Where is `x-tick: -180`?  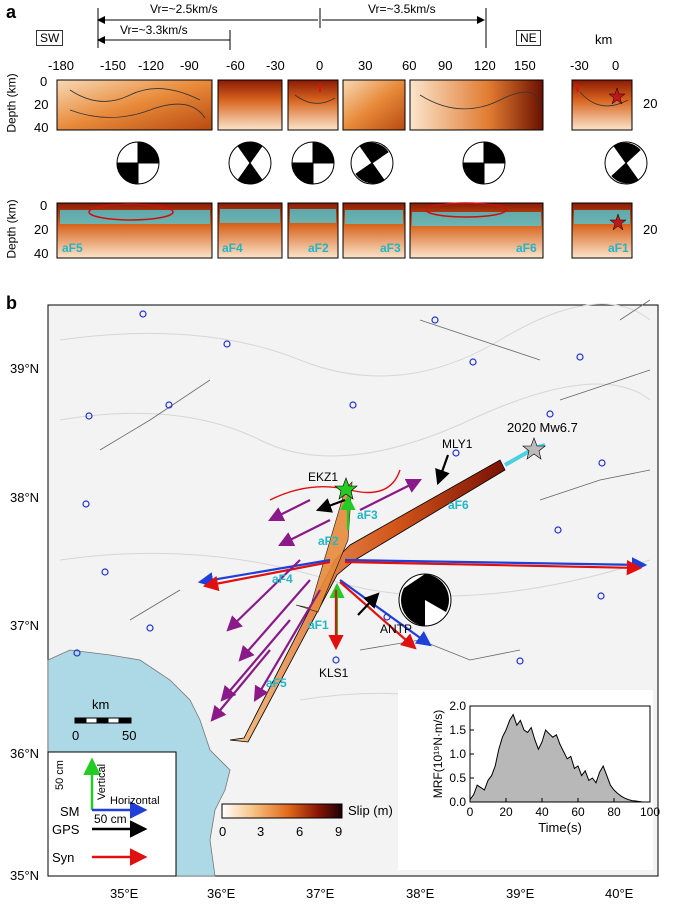 x-tick: -180 is located at coordinates (61, 65).